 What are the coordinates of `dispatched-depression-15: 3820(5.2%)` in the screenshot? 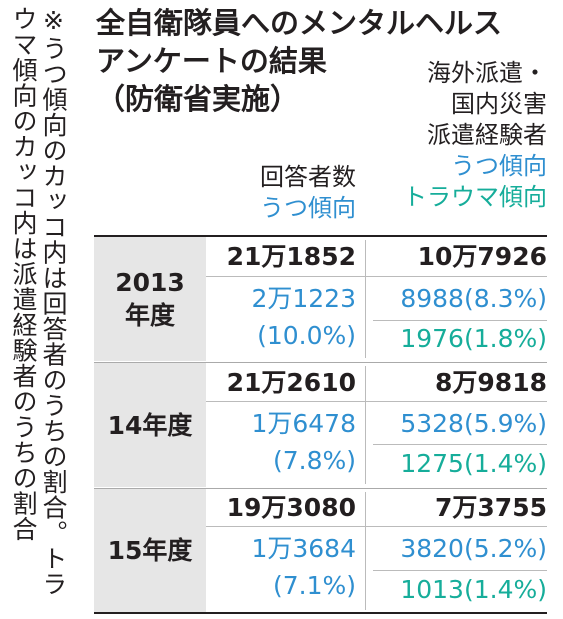 It's located at (473, 548).